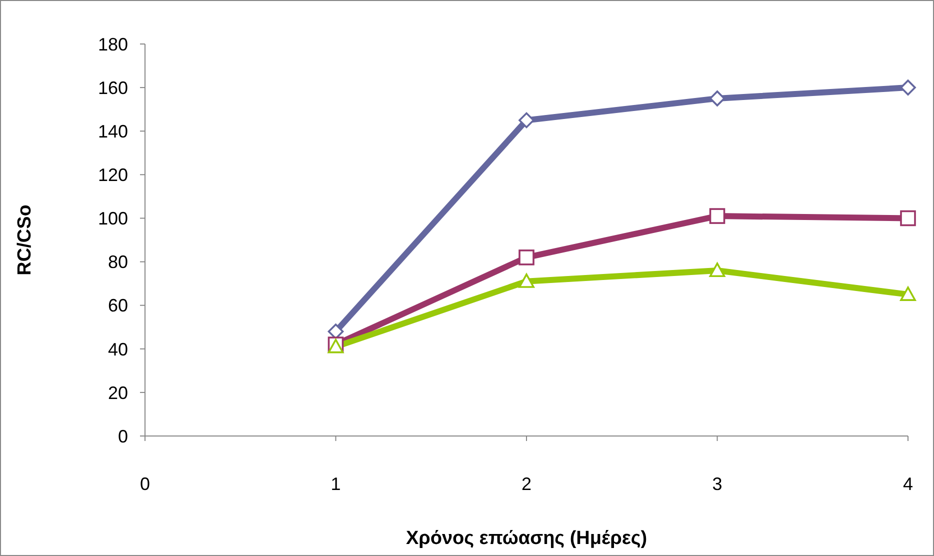 This screenshot has width=934, height=556. I want to click on y-tick-label: 0, so click(123, 436).